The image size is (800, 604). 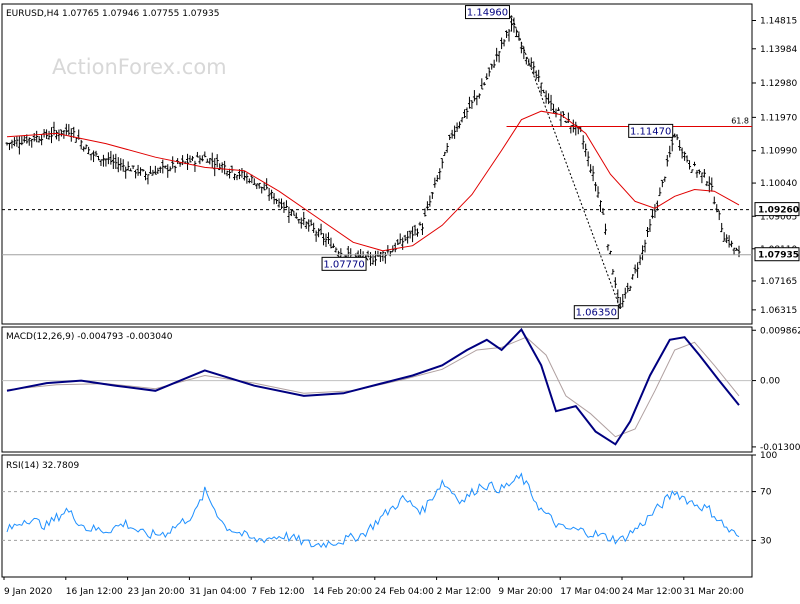 I want to click on x-tick-label: 7 Feb 12:00, so click(x=278, y=592).